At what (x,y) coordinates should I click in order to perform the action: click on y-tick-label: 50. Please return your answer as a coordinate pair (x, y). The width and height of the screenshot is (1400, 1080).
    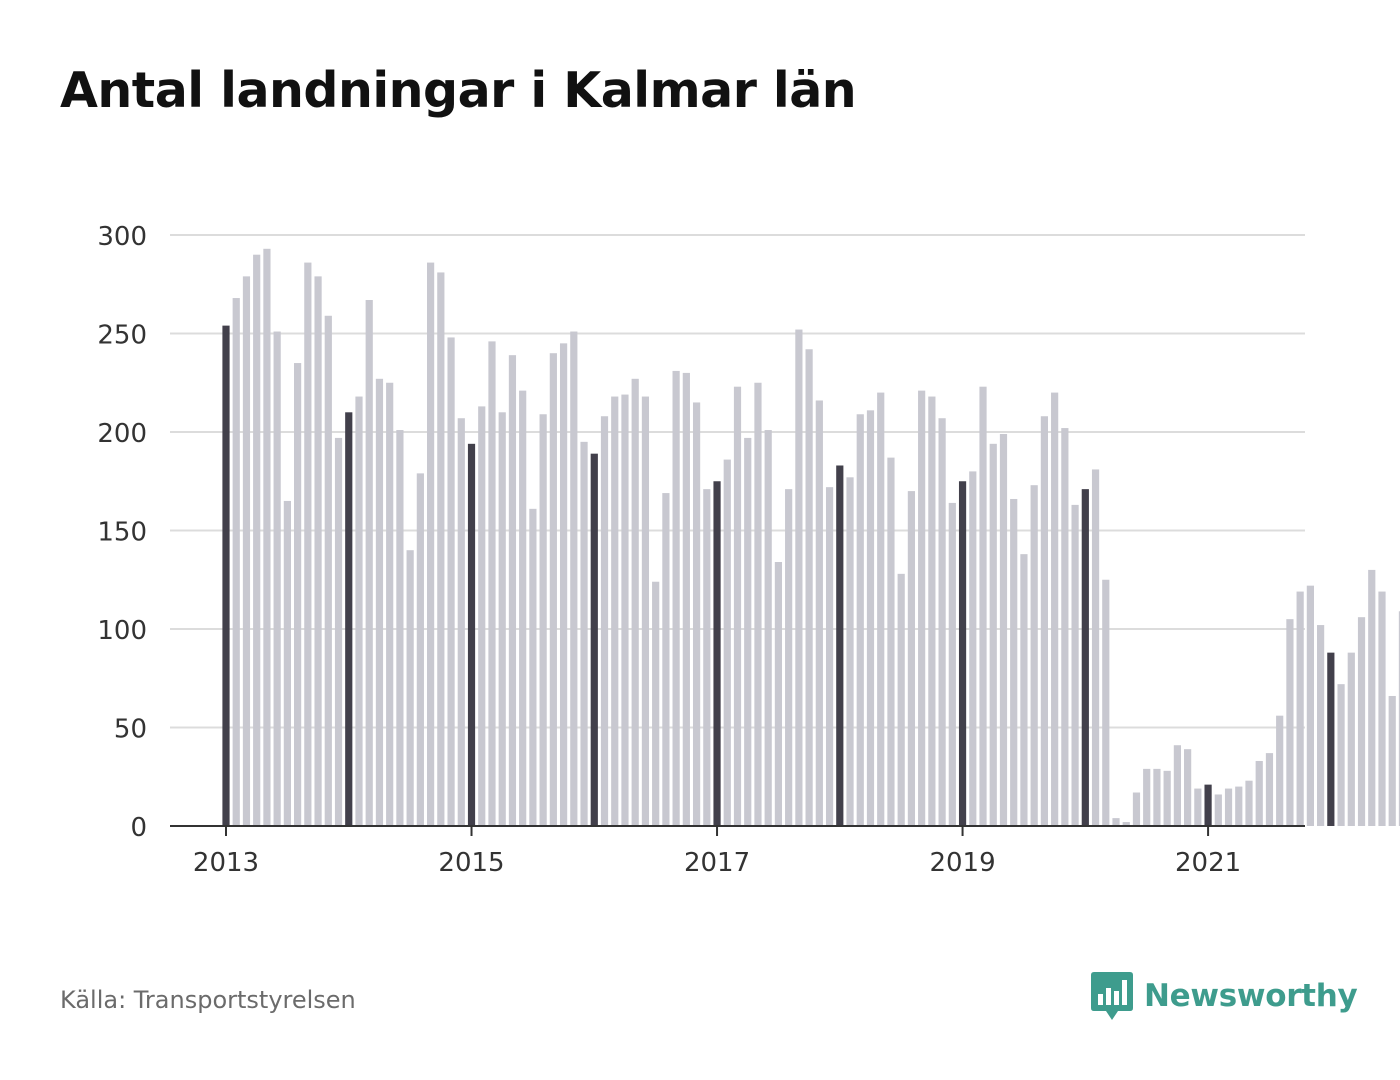
    Looking at the image, I should click on (130, 730).